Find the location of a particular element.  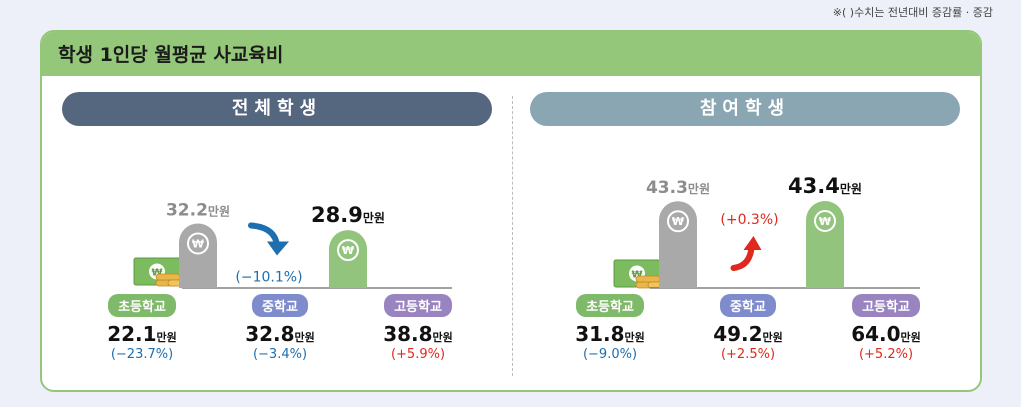

sub-middle: 중학교 32.8만원 (−3.4%) is located at coordinates (280, 328).